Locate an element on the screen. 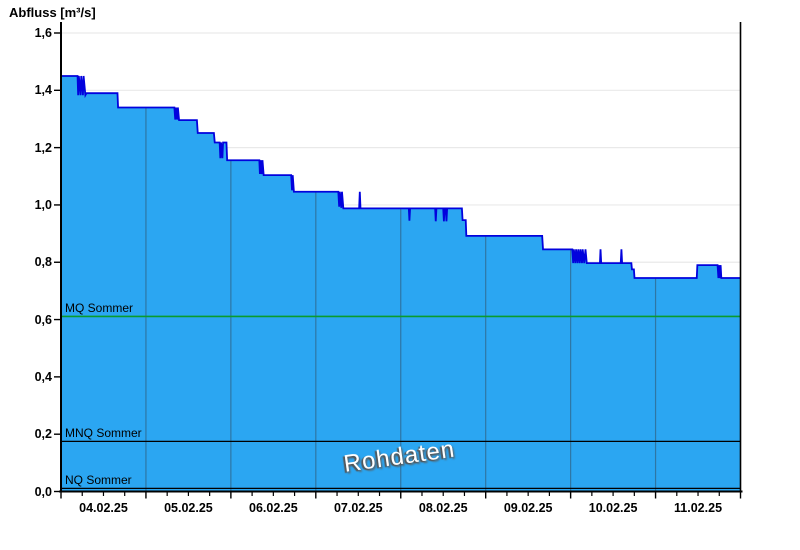  y-tick-label: 0,8 is located at coordinates (43, 262).